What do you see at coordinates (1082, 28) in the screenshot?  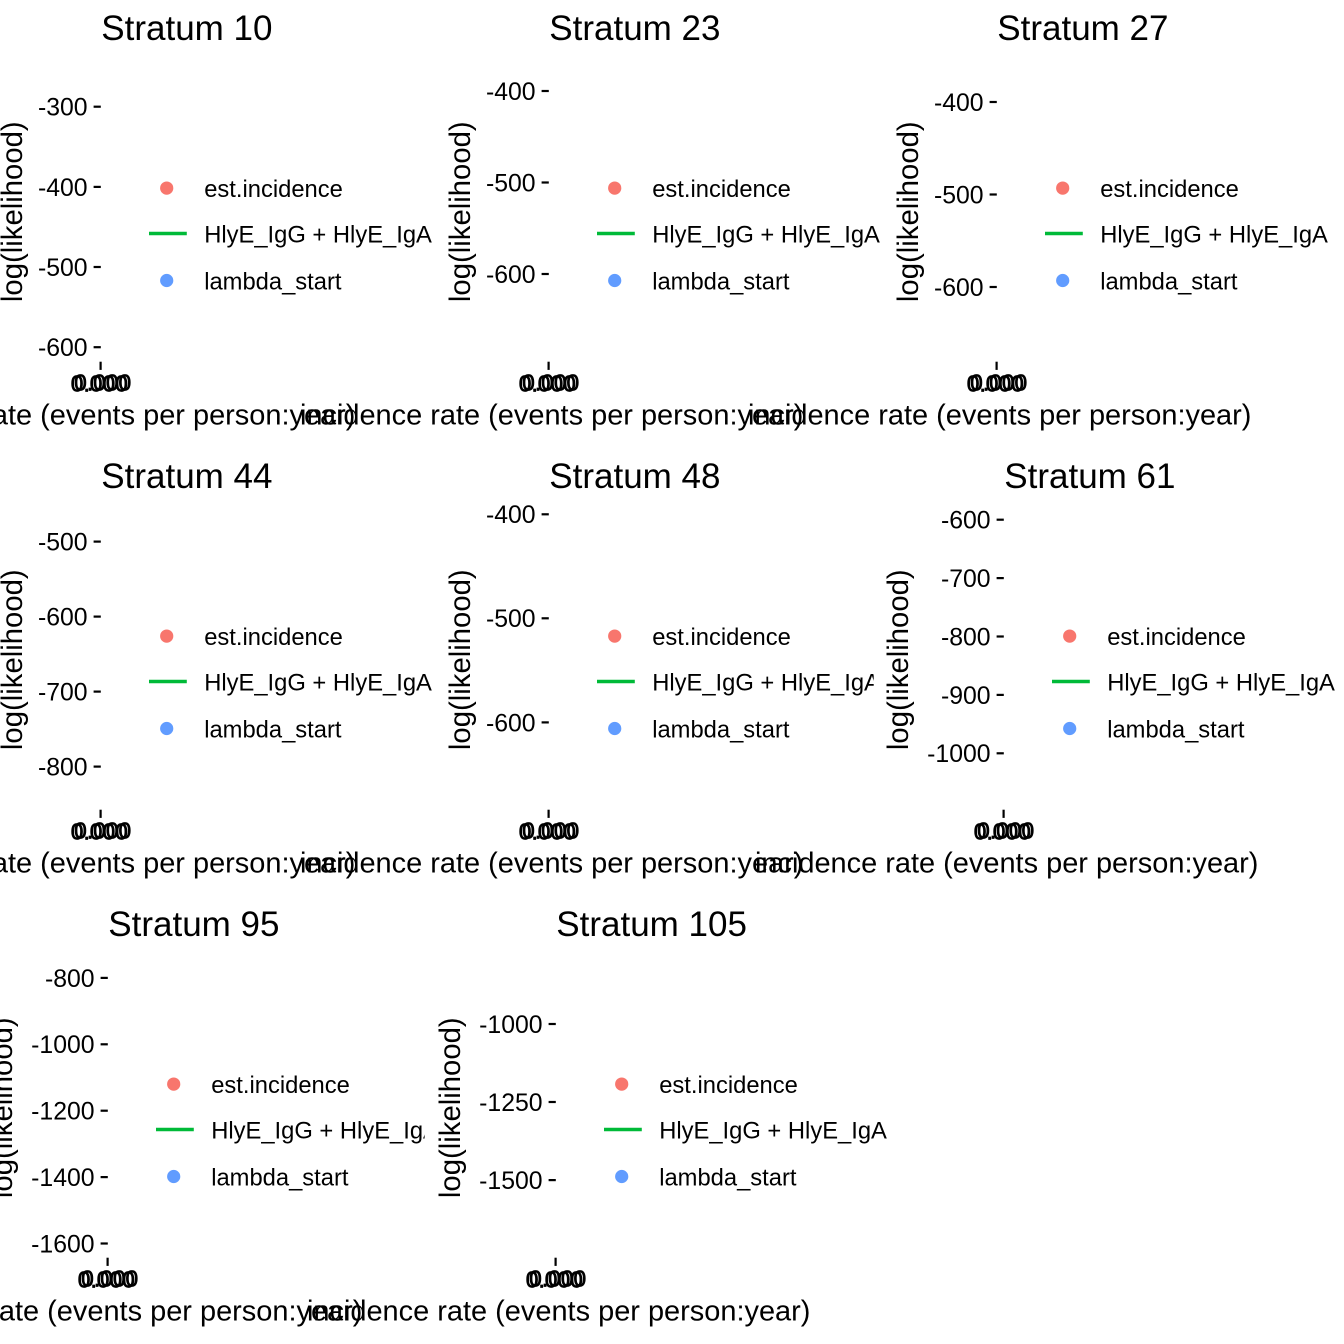 I see `svg-text: Stratum 27` at bounding box center [1082, 28].